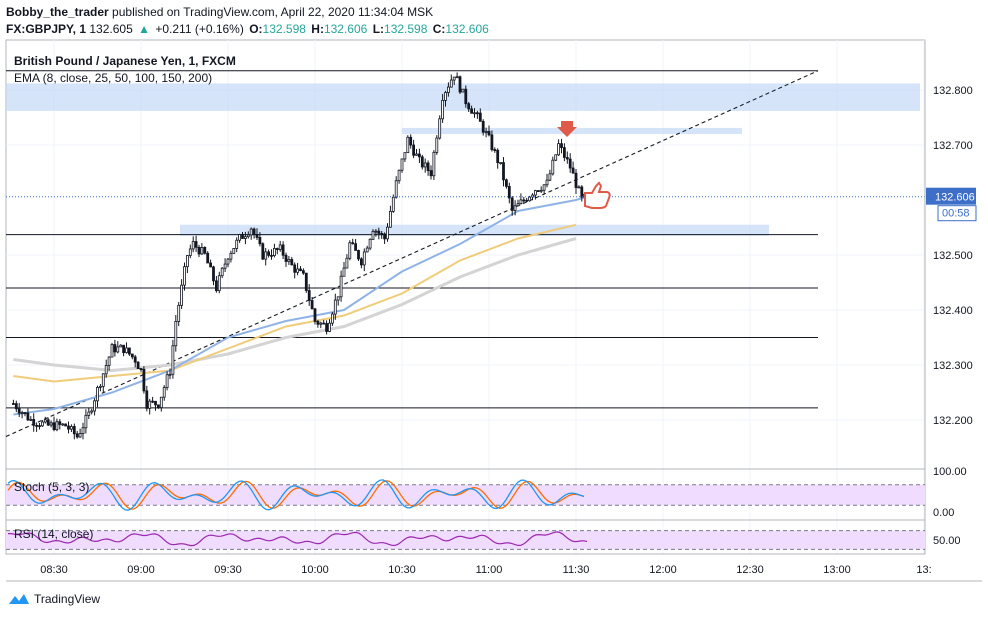  Describe the element at coordinates (953, 146) in the screenshot. I see `price-tick-label: 132.700` at that location.